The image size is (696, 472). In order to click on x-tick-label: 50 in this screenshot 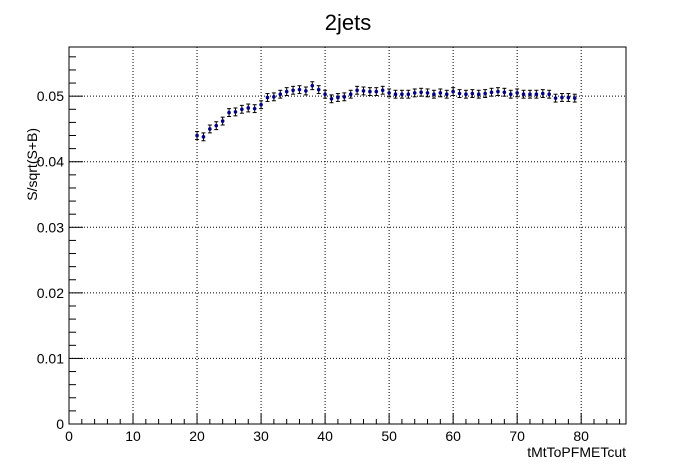, I will do `click(389, 436)`.